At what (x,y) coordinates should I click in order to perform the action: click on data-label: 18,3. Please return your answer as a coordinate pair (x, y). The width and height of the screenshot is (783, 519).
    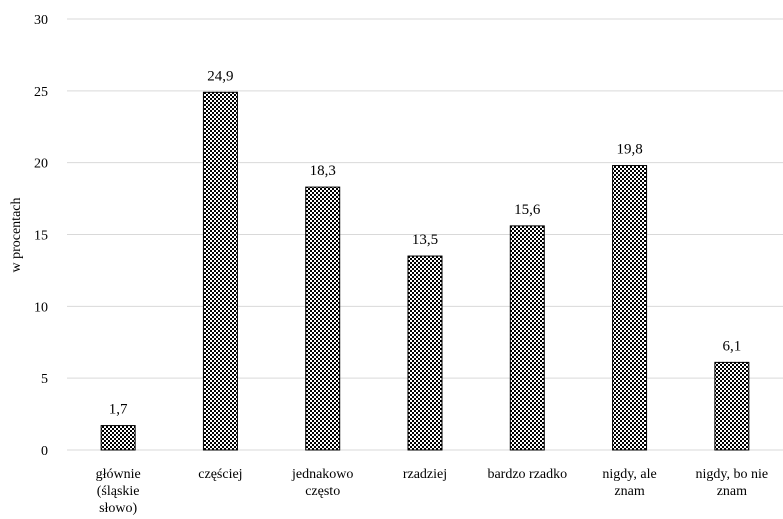
    Looking at the image, I should click on (323, 171).